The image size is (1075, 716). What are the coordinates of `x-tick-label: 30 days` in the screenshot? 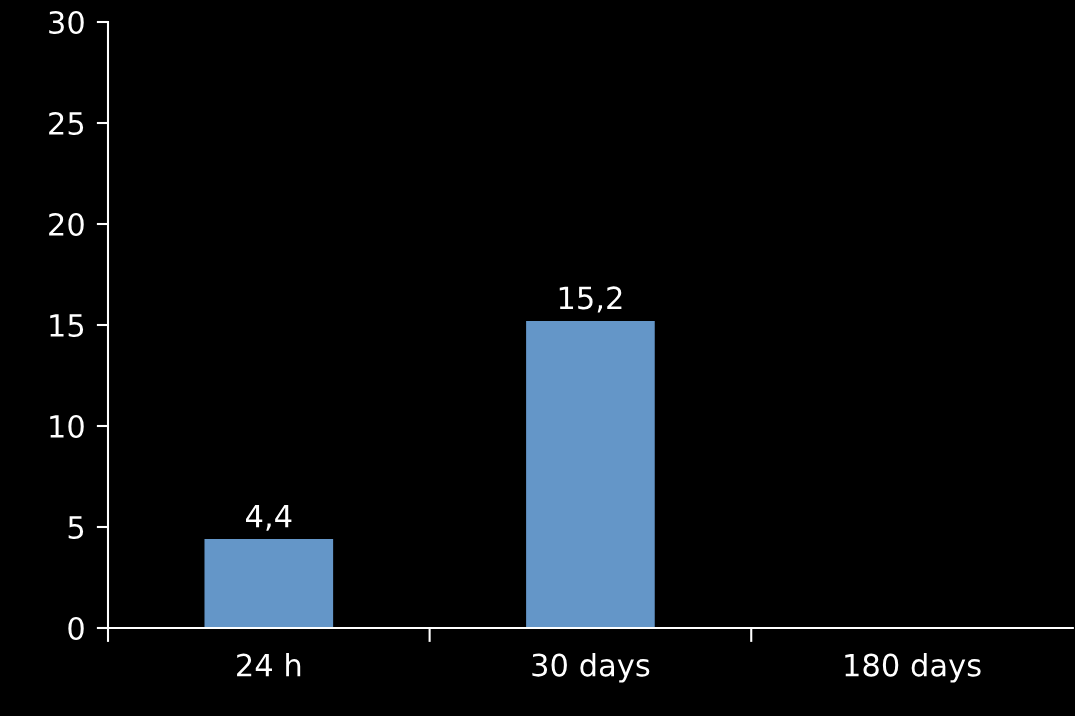 It's located at (591, 668).